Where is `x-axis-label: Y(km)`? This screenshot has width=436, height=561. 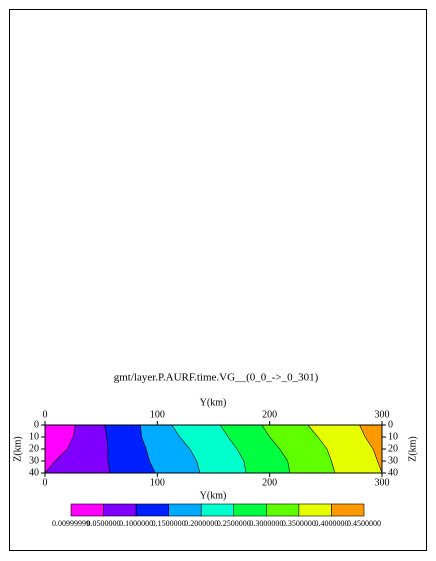 x-axis-label: Y(km) is located at coordinates (213, 495).